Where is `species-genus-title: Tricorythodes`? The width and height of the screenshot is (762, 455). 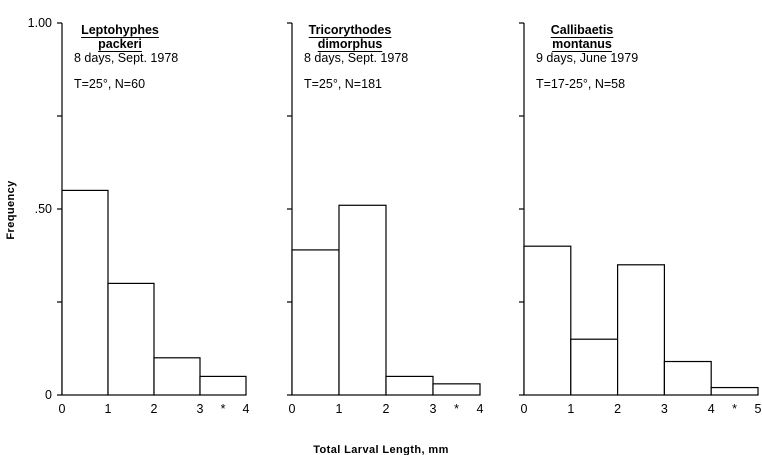
species-genus-title: Tricorythodes is located at coordinates (350, 30).